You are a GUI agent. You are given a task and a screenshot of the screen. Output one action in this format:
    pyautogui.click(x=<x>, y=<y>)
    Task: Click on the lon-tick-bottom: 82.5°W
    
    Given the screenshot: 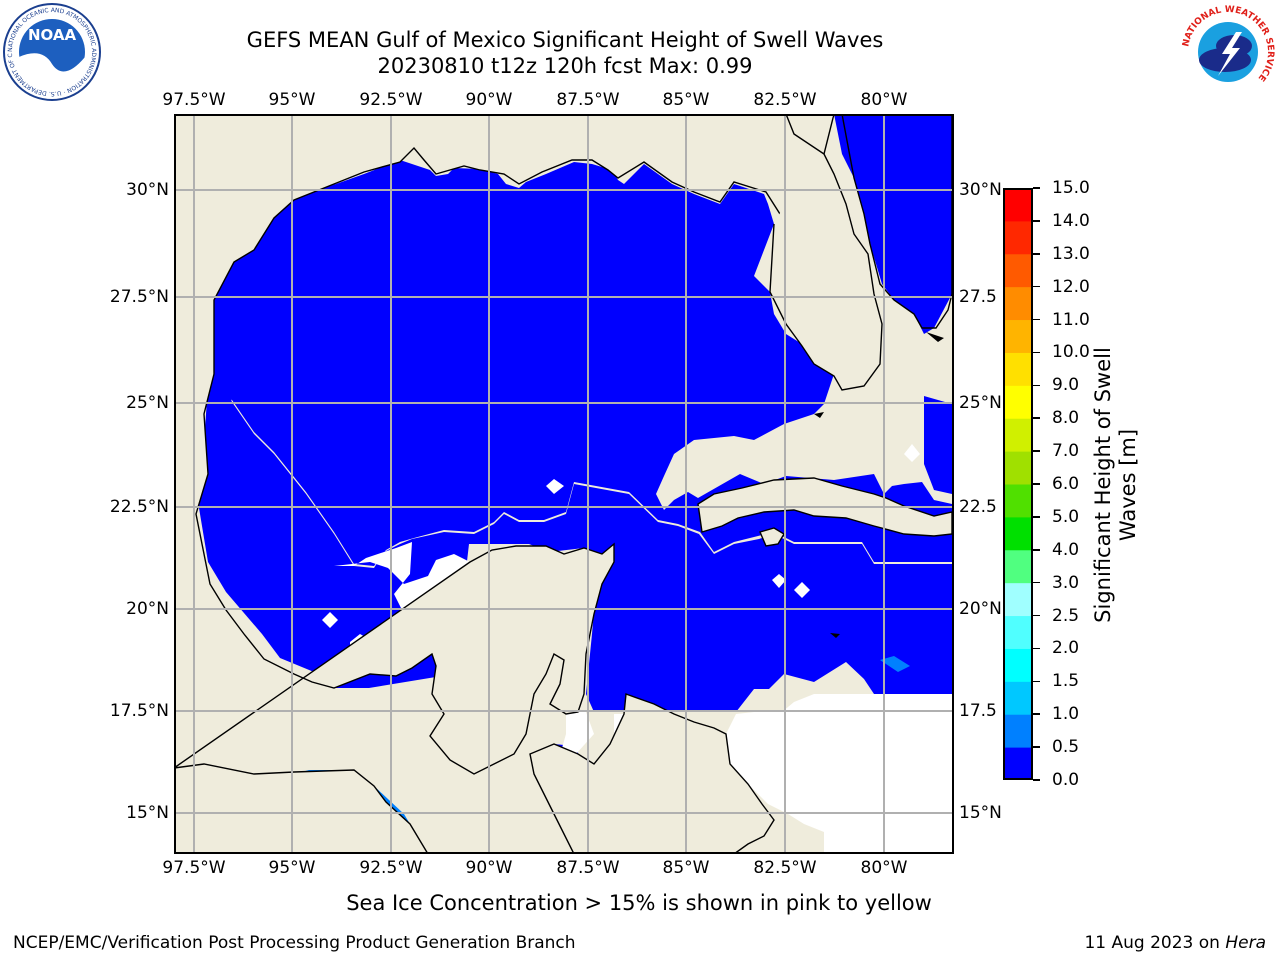 What is the action you would take?
    pyautogui.click(x=785, y=868)
    